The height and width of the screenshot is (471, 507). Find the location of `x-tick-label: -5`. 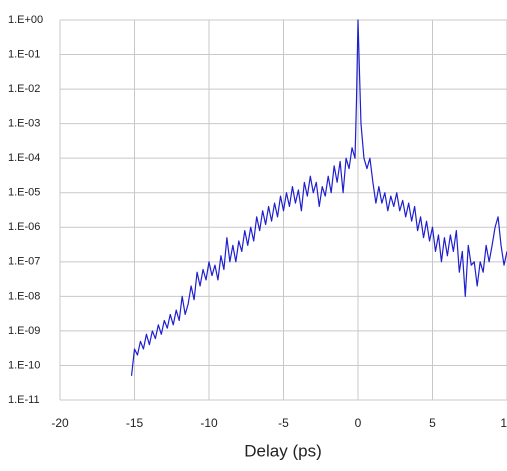

x-tick-label: -5 is located at coordinates (283, 423).